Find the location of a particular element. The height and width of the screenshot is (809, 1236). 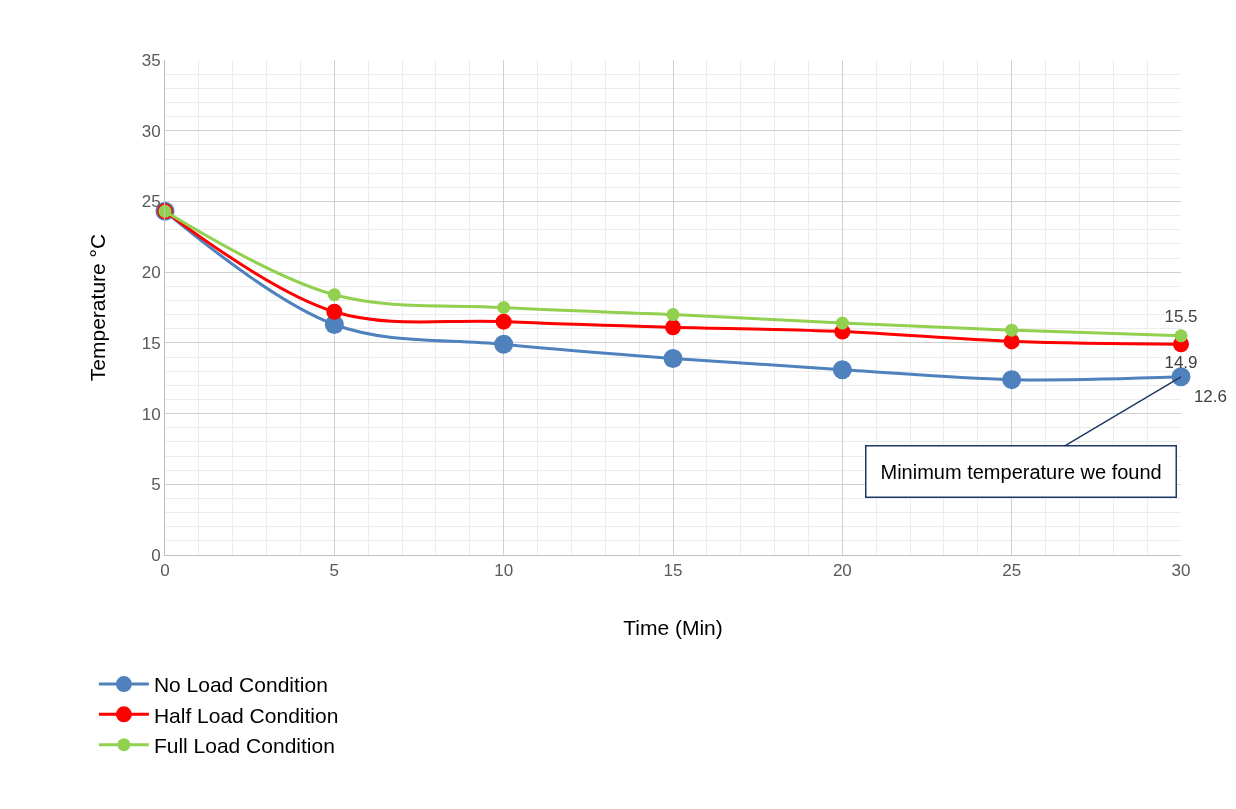

y-tick-label: 5 is located at coordinates (156, 485).